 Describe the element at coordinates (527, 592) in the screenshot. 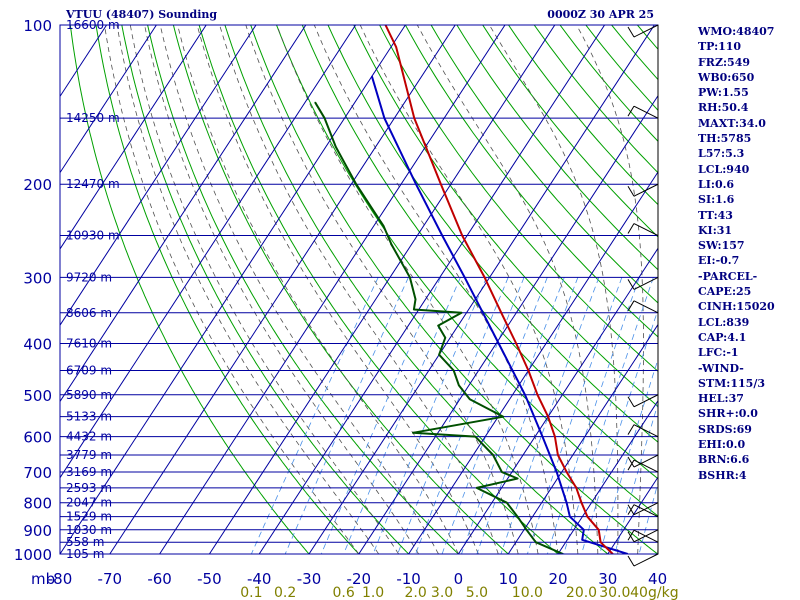

I see `mixing-ratio-label: 10.0` at that location.